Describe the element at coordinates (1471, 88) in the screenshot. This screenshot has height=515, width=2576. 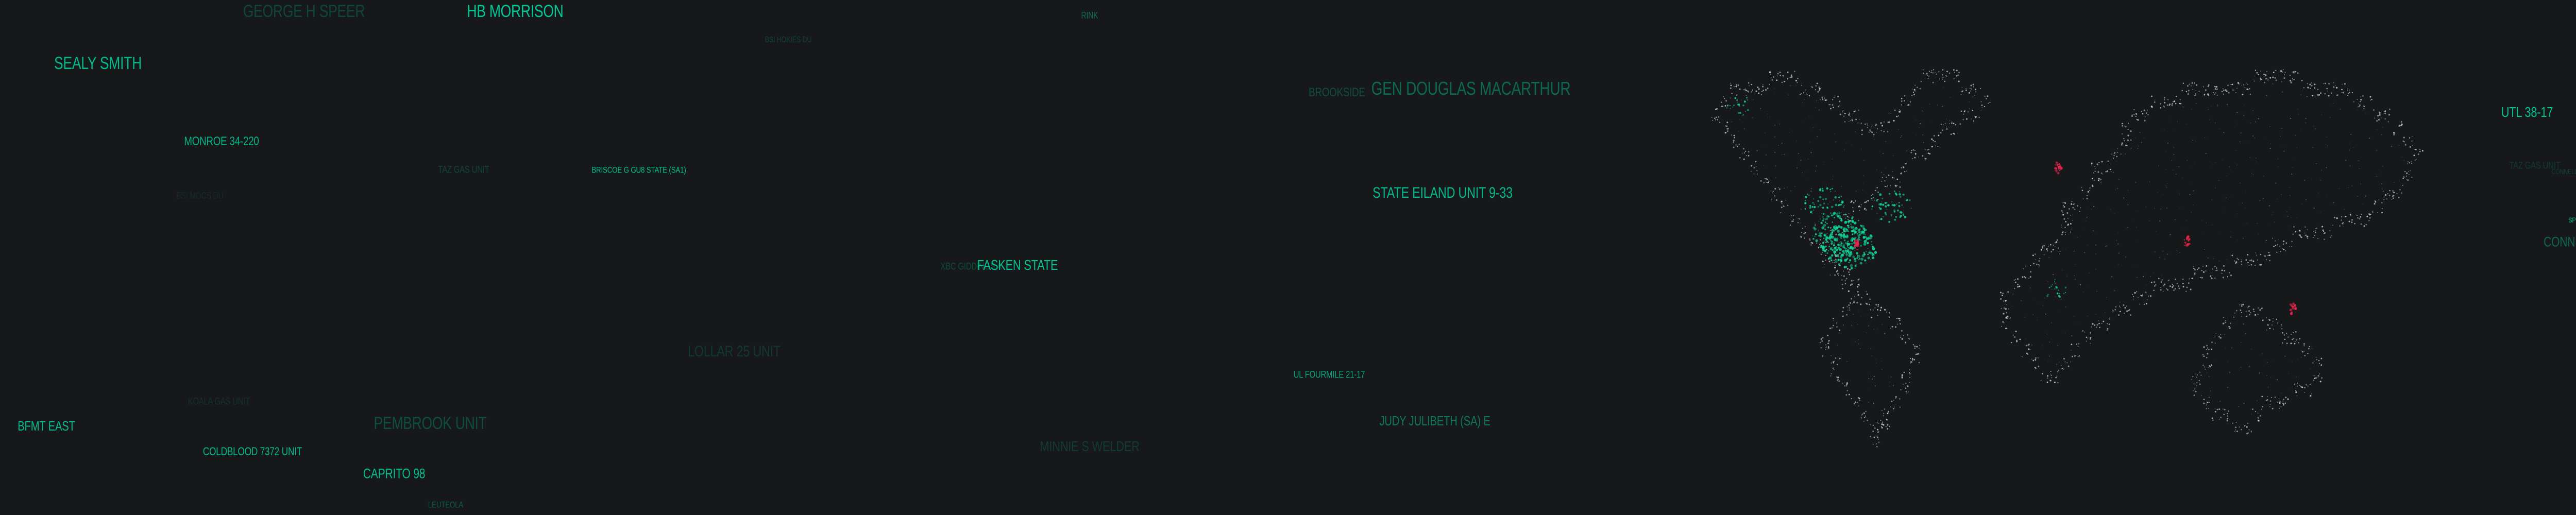
I see `cloud-word: GEN DOUGLAS MACARTHUR` at that location.